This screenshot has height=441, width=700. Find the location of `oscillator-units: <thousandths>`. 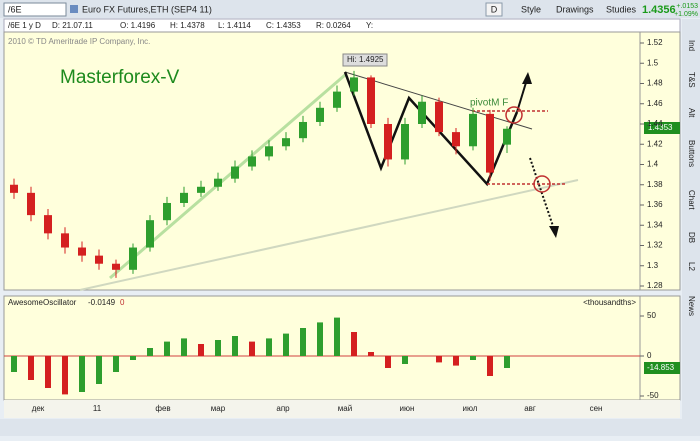

oscillator-units: <thousandths> is located at coordinates (609, 302).